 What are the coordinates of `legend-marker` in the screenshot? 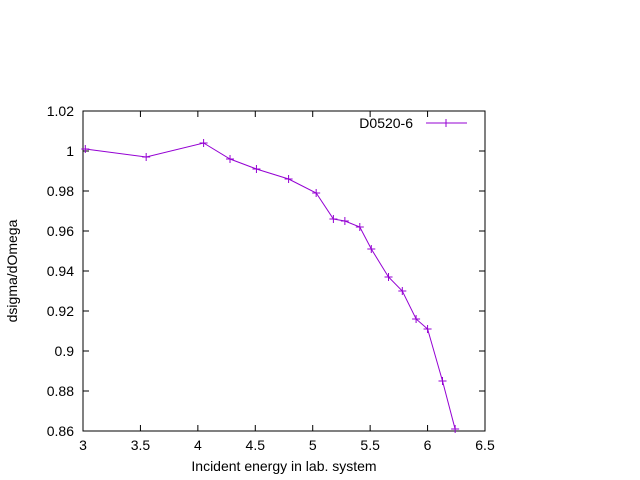 It's located at (446, 123).